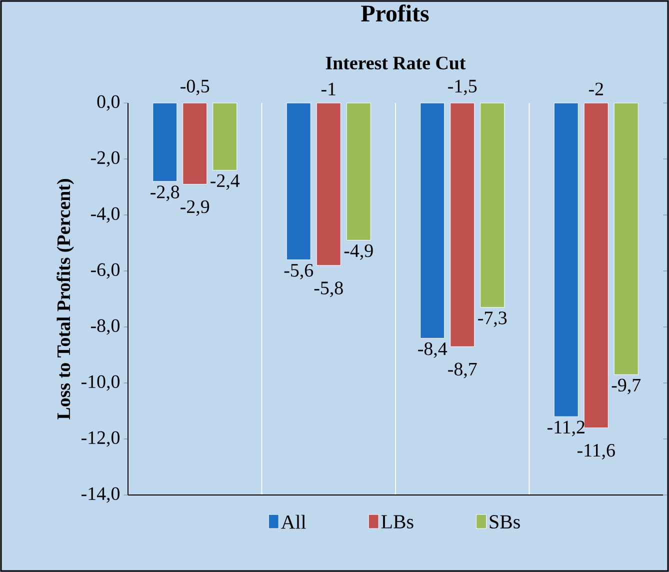 This screenshot has width=669, height=572. I want to click on x-axis-title: Interest Rate Cut, so click(396, 63).